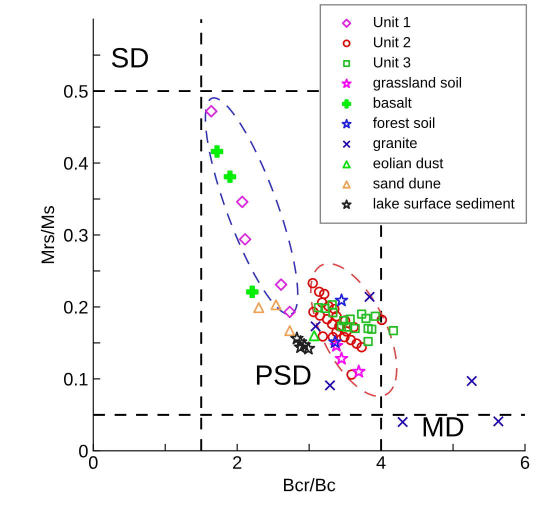  What do you see at coordinates (392, 62) in the screenshot?
I see `legend-label: Unit 3` at bounding box center [392, 62].